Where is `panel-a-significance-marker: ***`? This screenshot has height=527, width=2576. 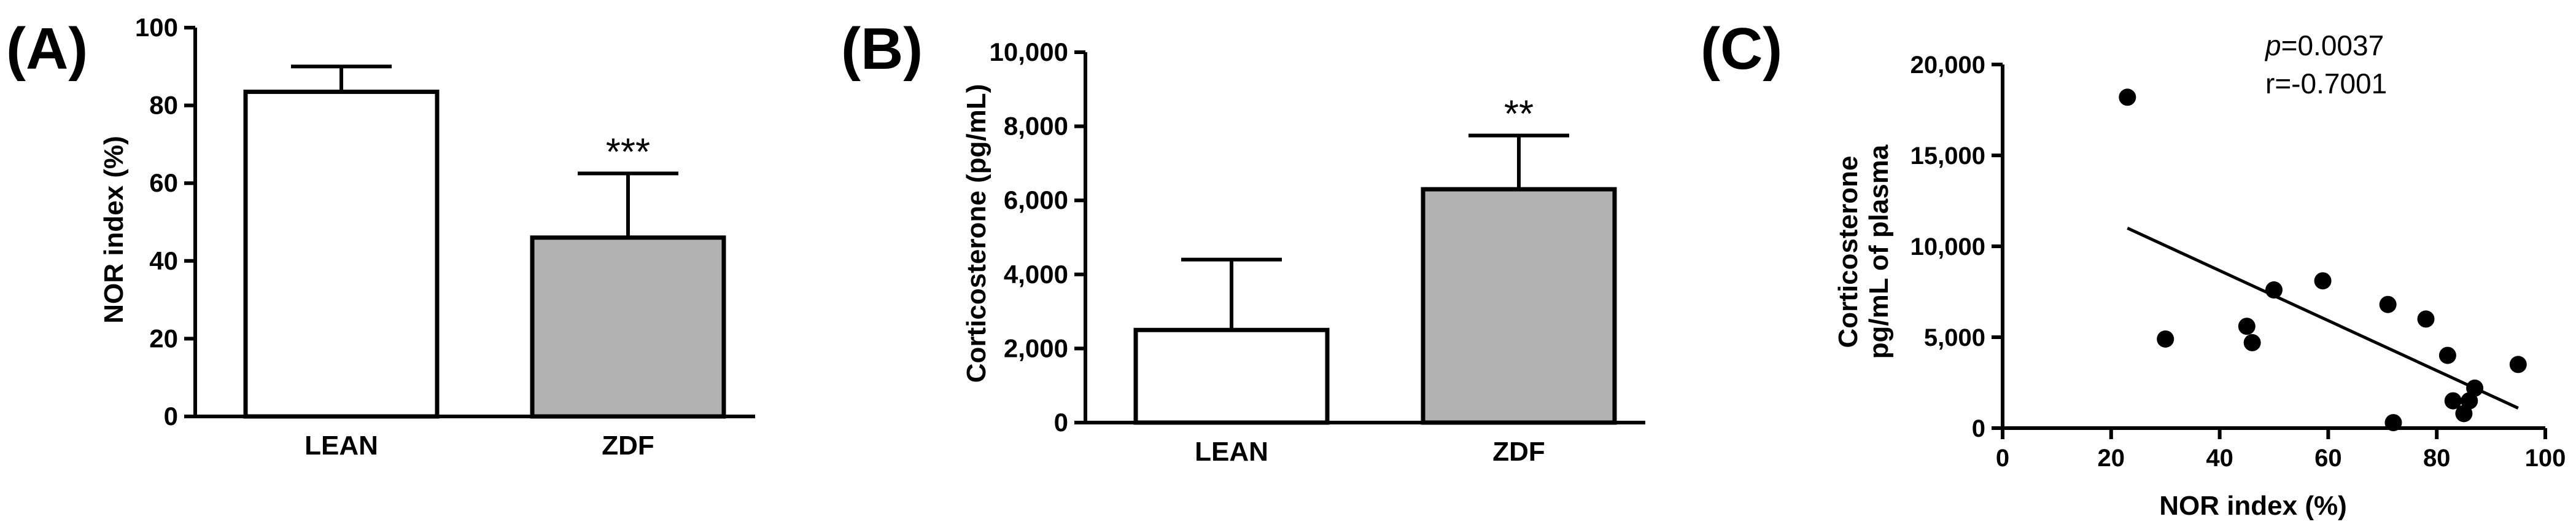
panel-a-significance-marker: *** is located at coordinates (628, 152).